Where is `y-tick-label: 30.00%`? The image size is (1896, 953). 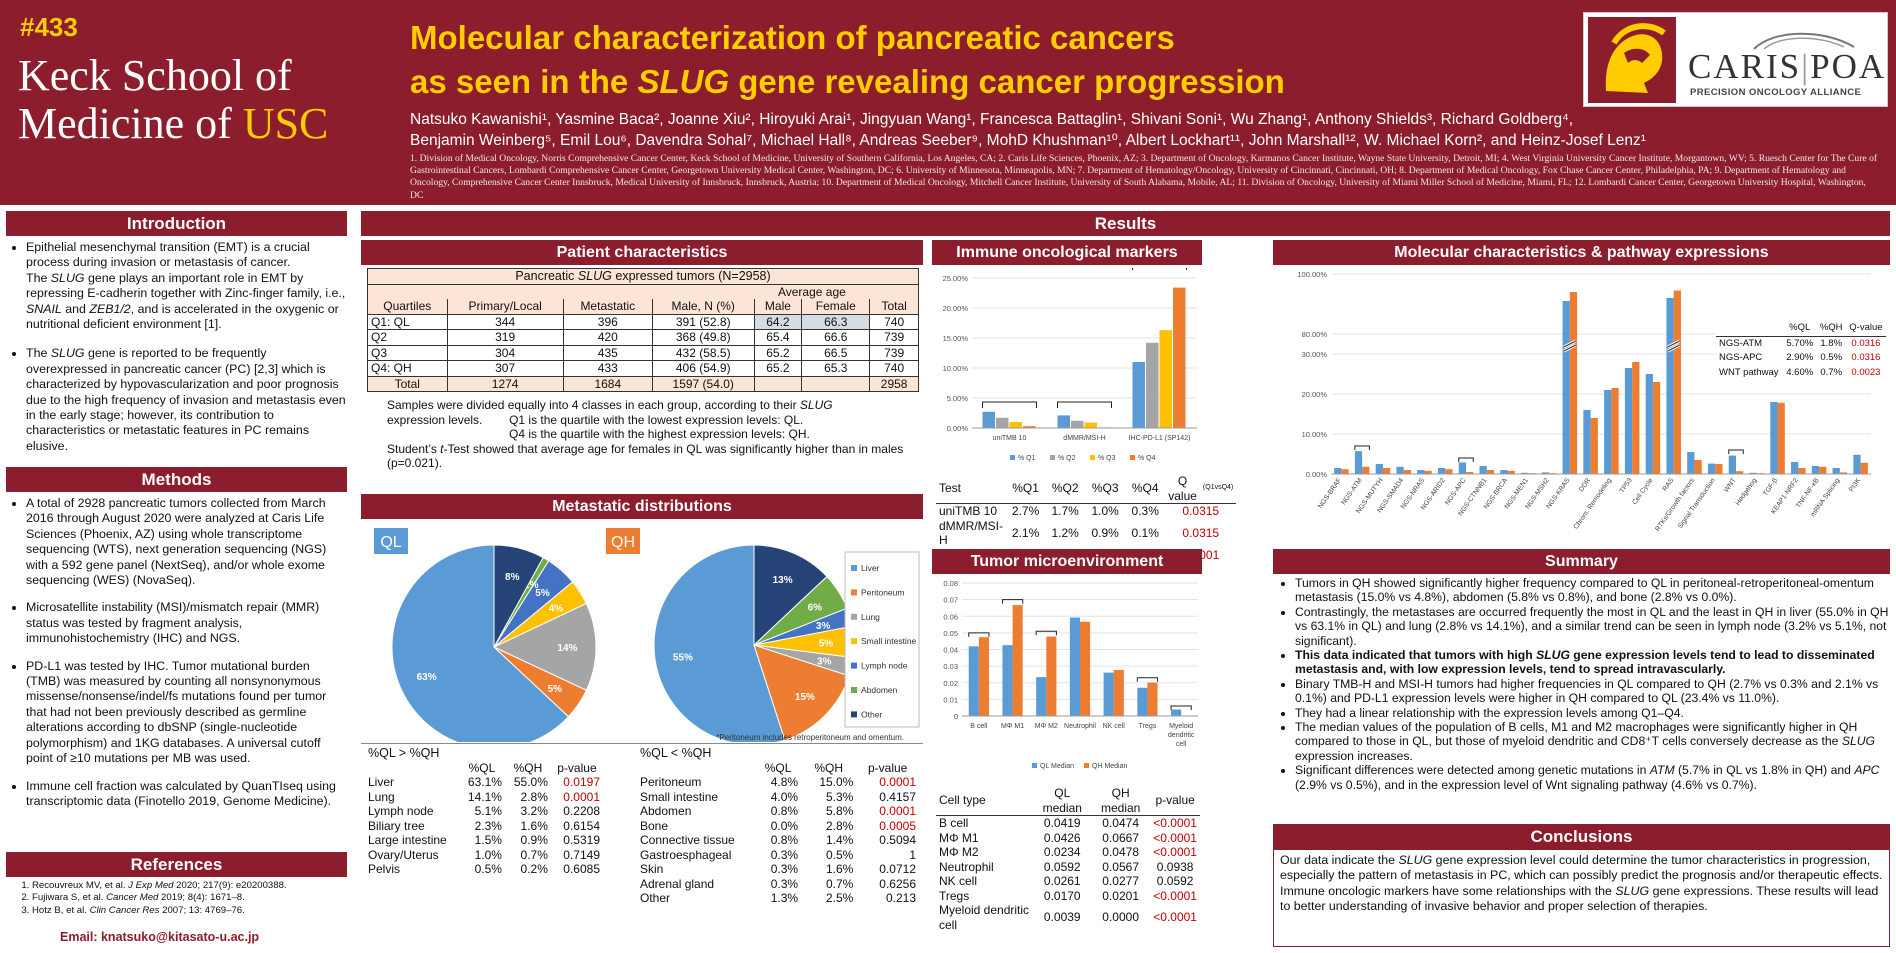 y-tick-label: 30.00% is located at coordinates (1315, 354).